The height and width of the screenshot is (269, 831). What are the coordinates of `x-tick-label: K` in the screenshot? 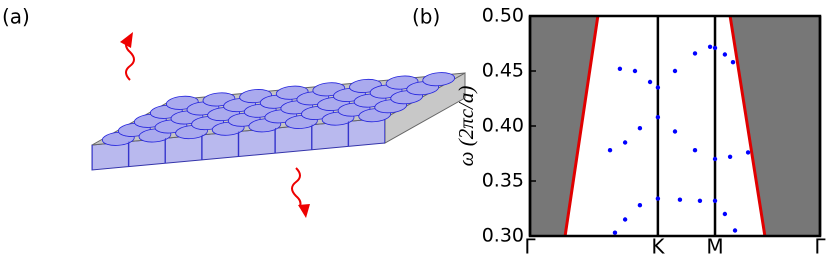 It's located at (658, 247).